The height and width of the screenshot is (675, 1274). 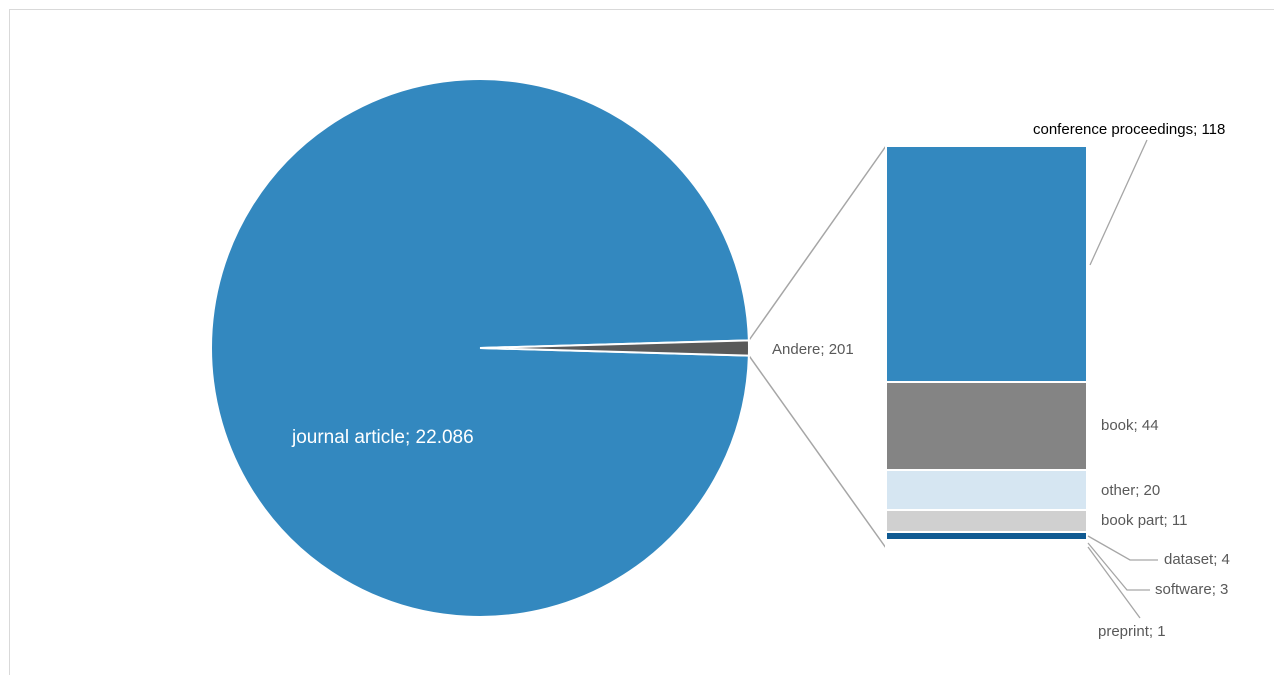 What do you see at coordinates (986, 521) in the screenshot?
I see `bar-segment-book-part` at bounding box center [986, 521].